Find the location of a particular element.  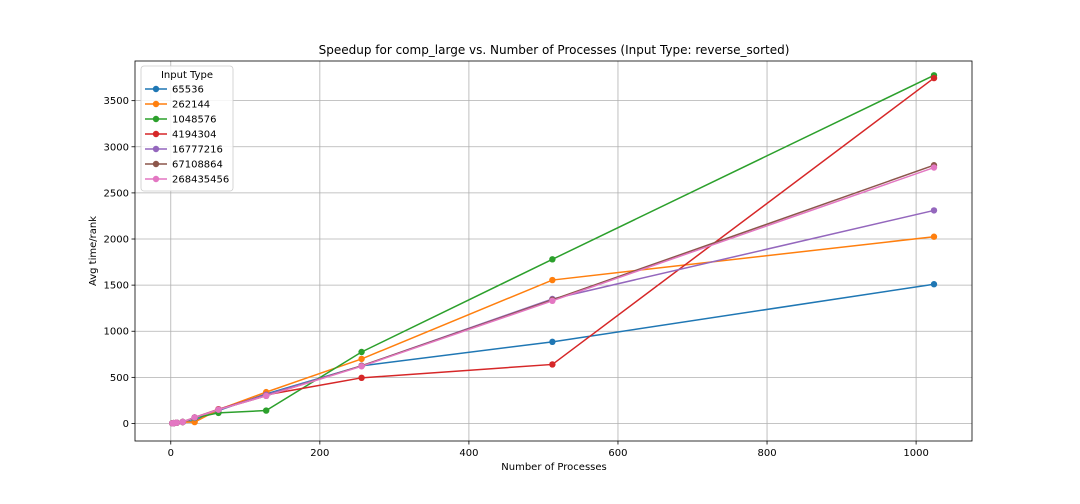

legend-item: 16777216 is located at coordinates (184, 150).